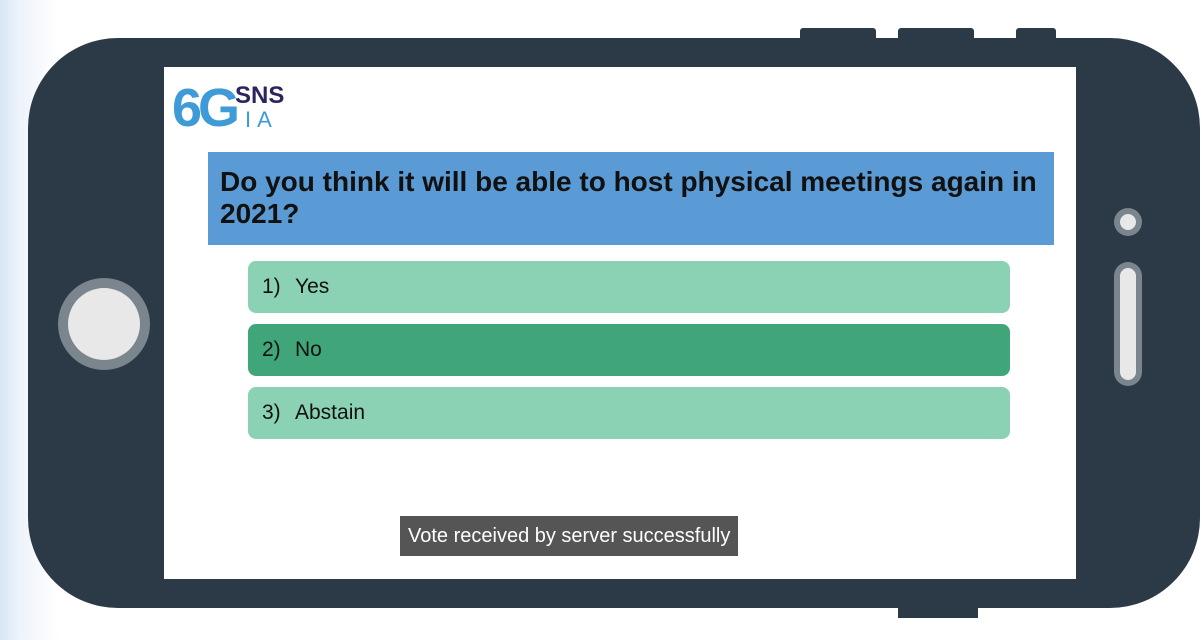  What do you see at coordinates (261, 119) in the screenshot?
I see `logo-bottom: IA` at bounding box center [261, 119].